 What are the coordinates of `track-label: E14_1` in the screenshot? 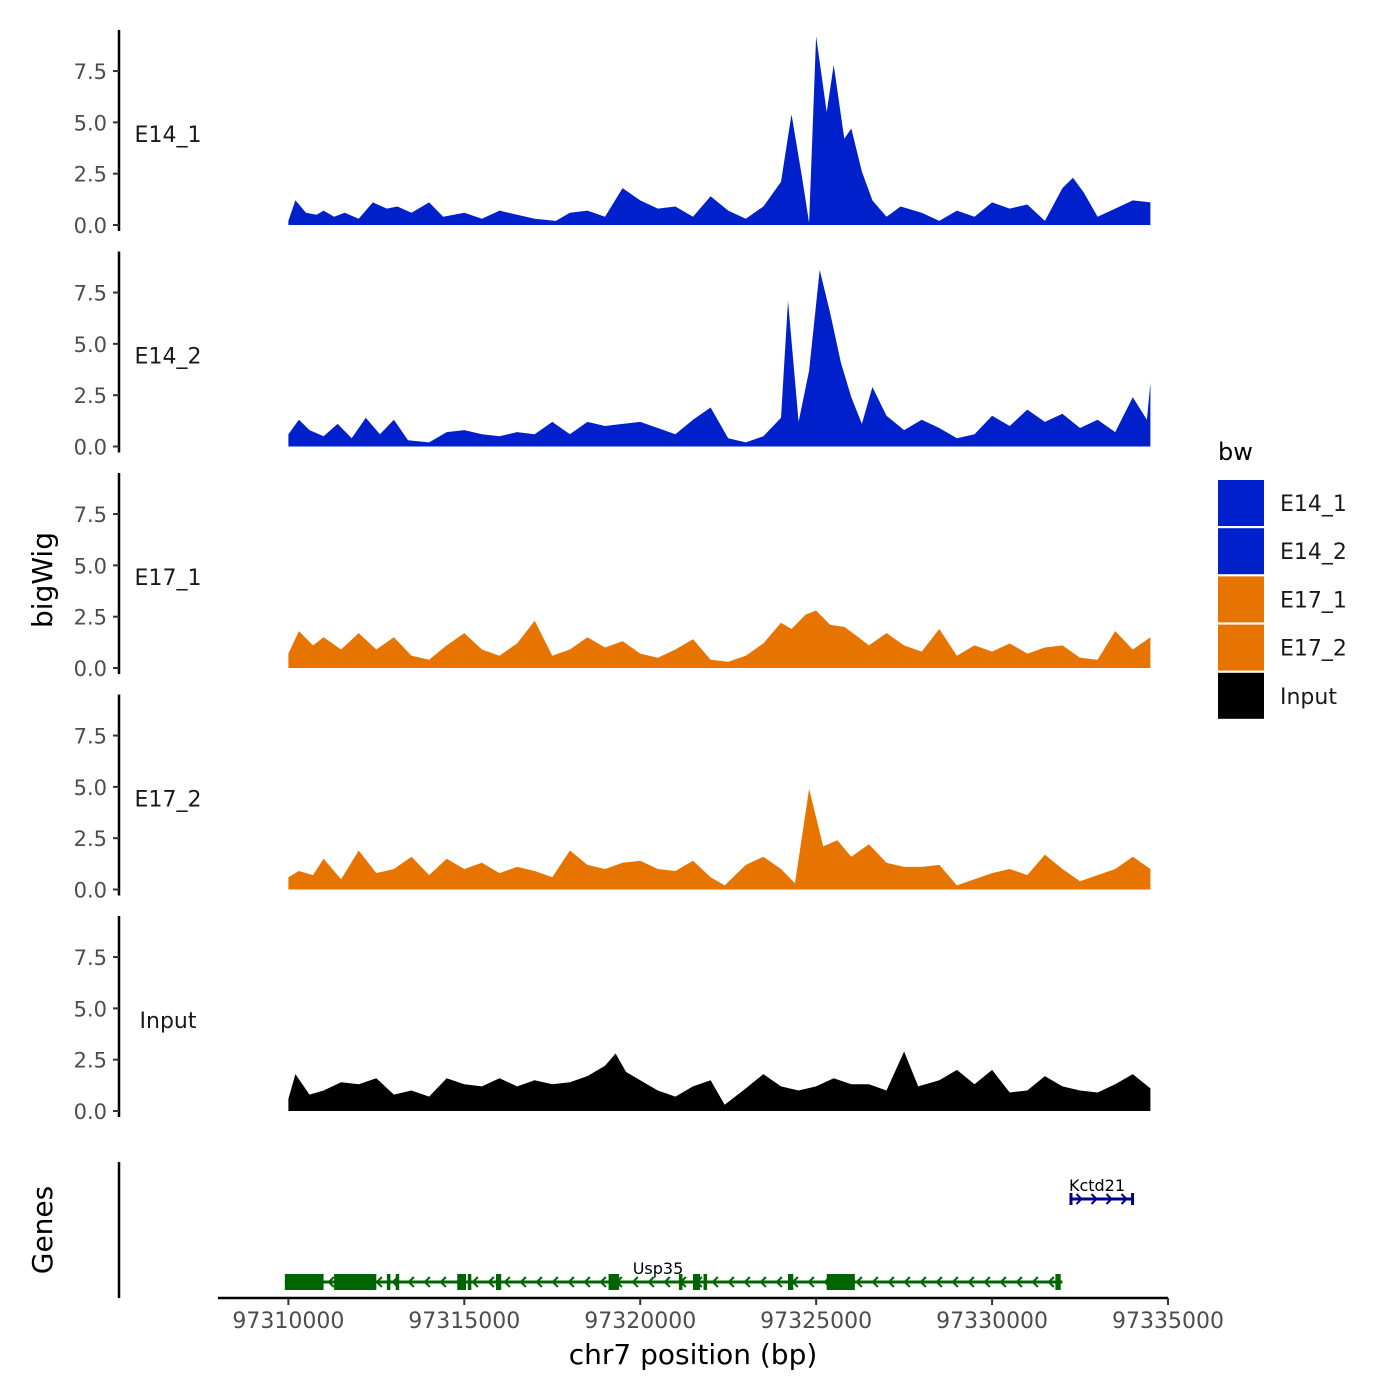 It's located at (168, 135).